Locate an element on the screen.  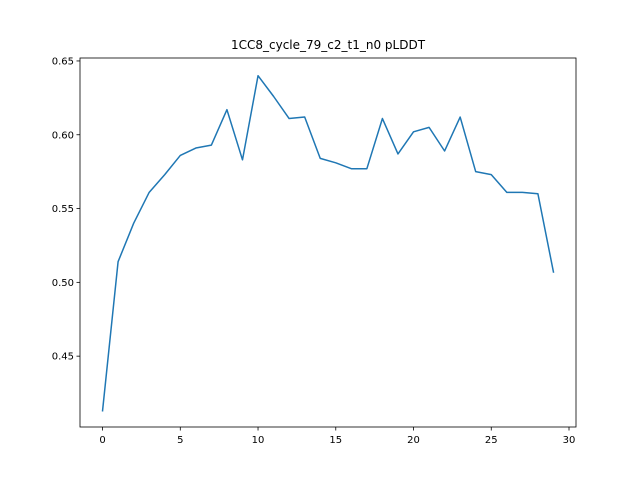
y-tick-label: 0.45 is located at coordinates (63, 357).